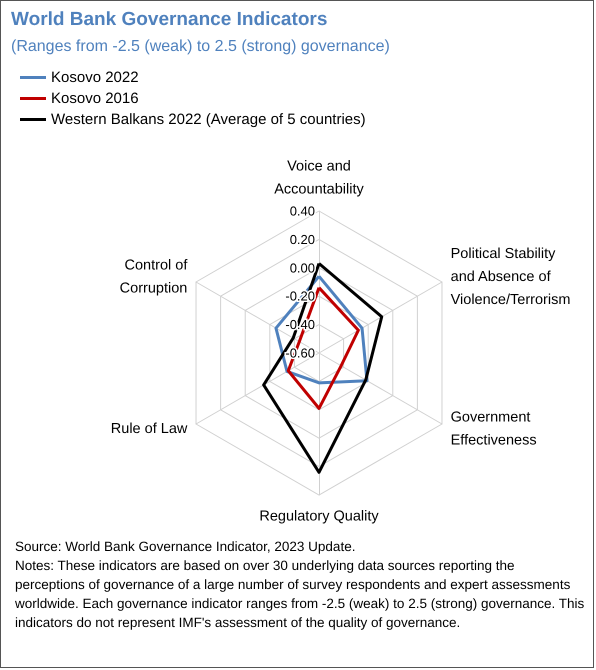 The height and width of the screenshot is (670, 596). Describe the element at coordinates (319, 516) in the screenshot. I see `spoke-label: Regulatory Quality` at that location.